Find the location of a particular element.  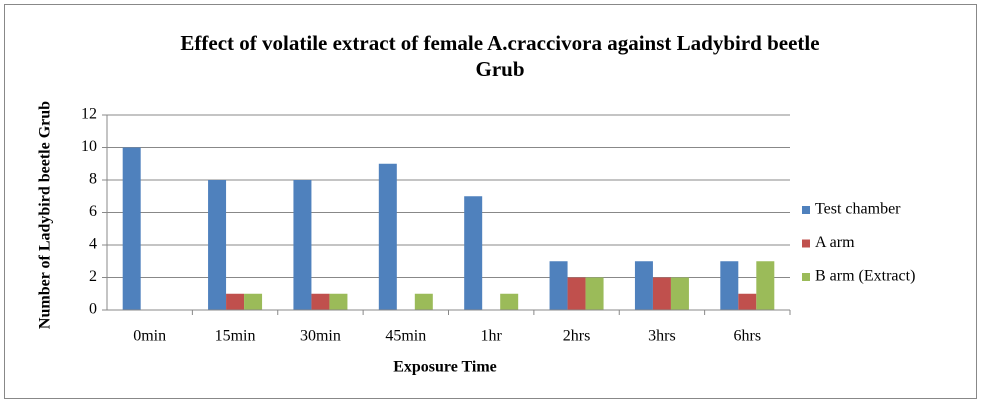

y-axis-label: Number of Ladybird beetle Grub is located at coordinates (45, 215).